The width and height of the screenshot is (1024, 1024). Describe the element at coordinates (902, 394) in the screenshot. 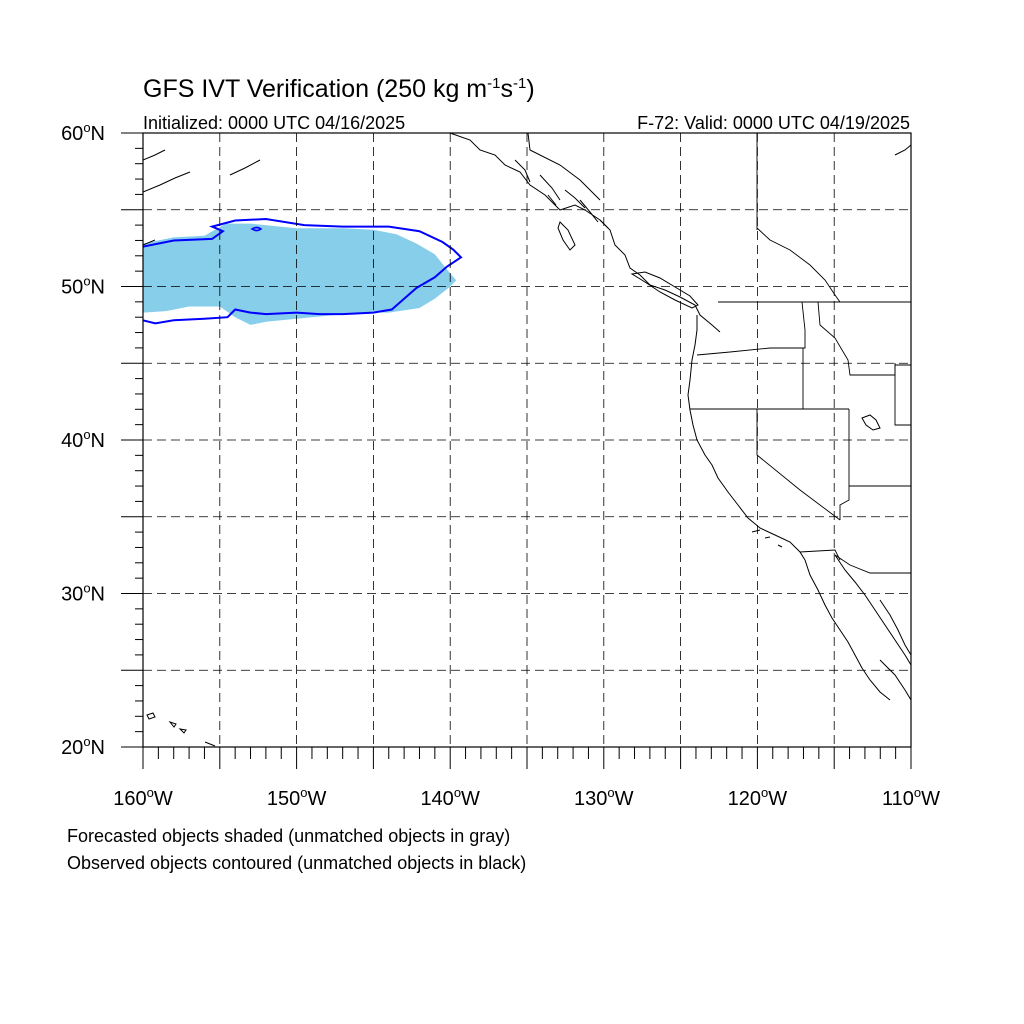

I see `wyoming-border` at that location.